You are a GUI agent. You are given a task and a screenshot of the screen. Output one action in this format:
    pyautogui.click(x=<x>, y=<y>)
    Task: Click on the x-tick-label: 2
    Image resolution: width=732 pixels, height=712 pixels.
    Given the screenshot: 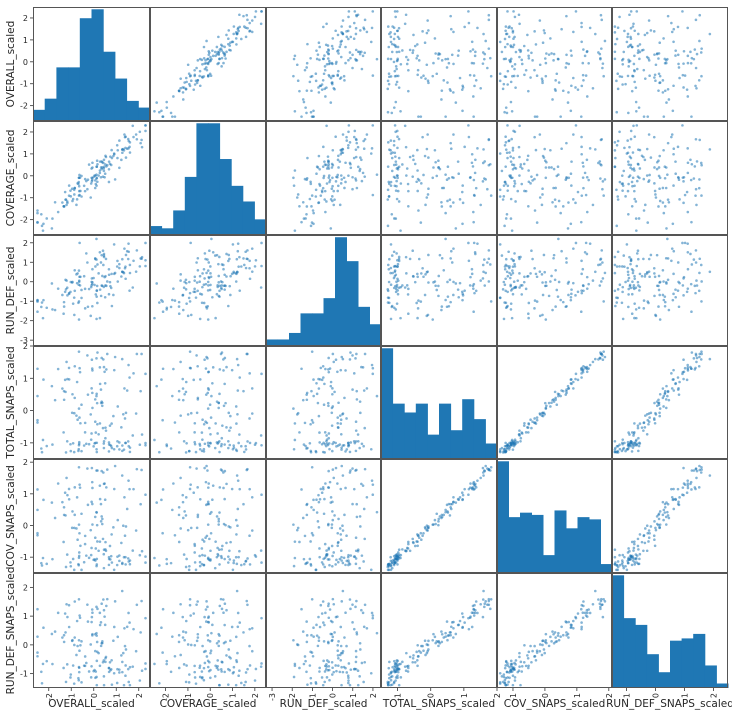 What is the action you would take?
    pyautogui.click(x=139, y=695)
    